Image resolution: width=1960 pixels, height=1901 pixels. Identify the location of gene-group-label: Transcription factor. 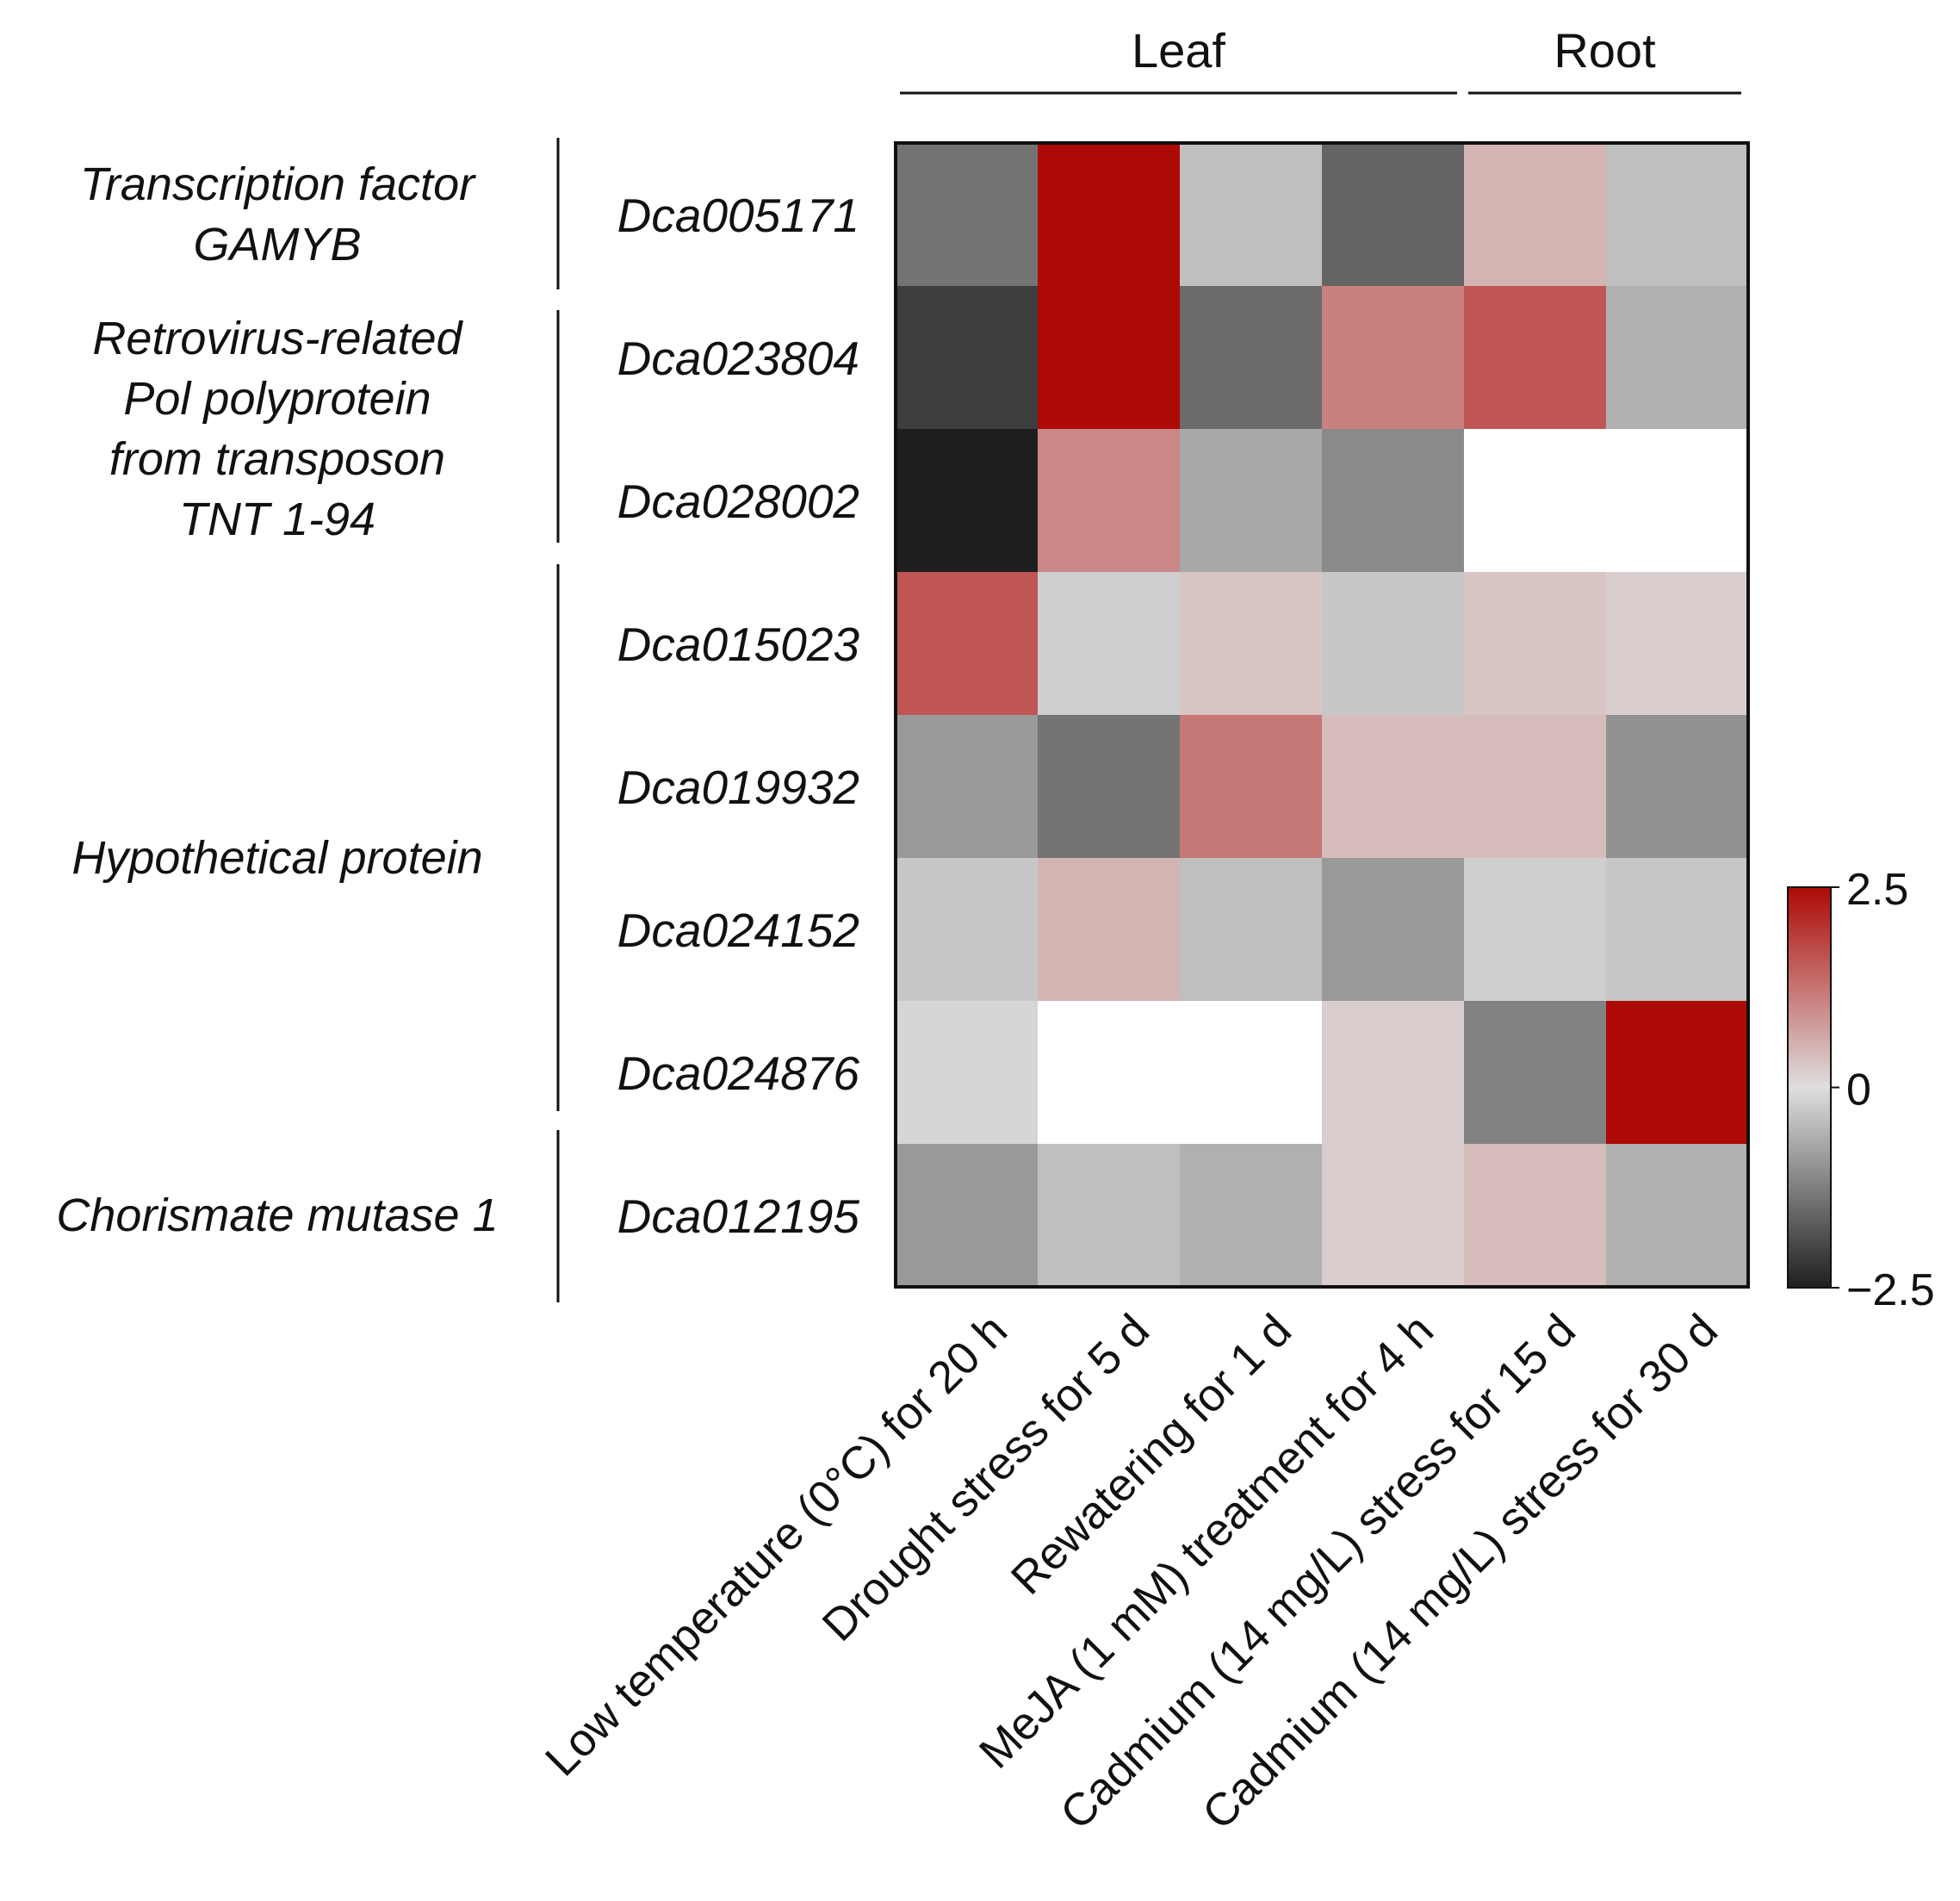
(278, 184).